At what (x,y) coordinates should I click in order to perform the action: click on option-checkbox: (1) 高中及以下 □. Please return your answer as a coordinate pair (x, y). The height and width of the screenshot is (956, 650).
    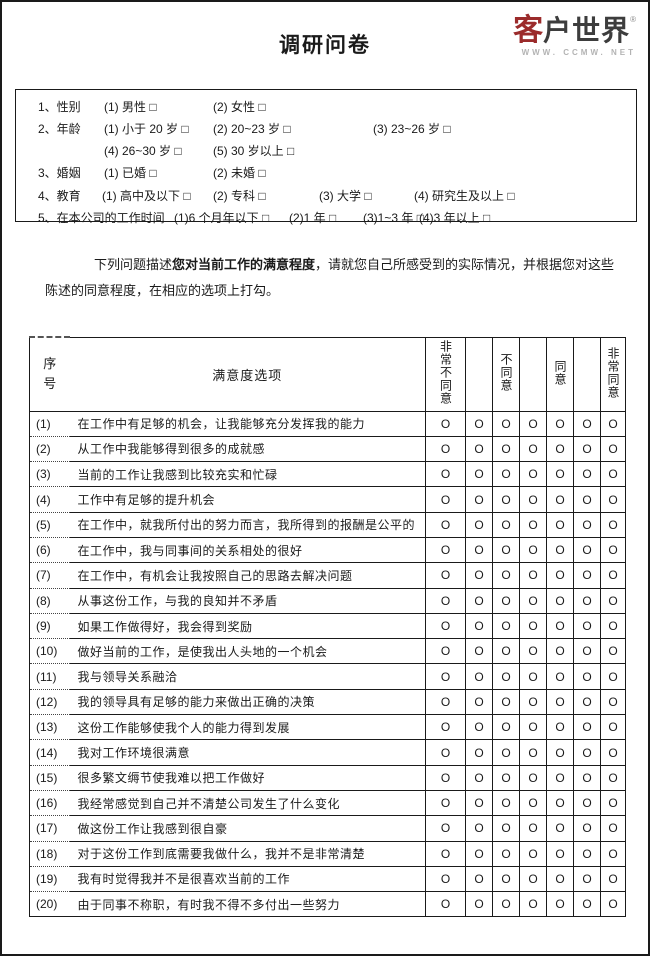
    Looking at the image, I should click on (146, 196).